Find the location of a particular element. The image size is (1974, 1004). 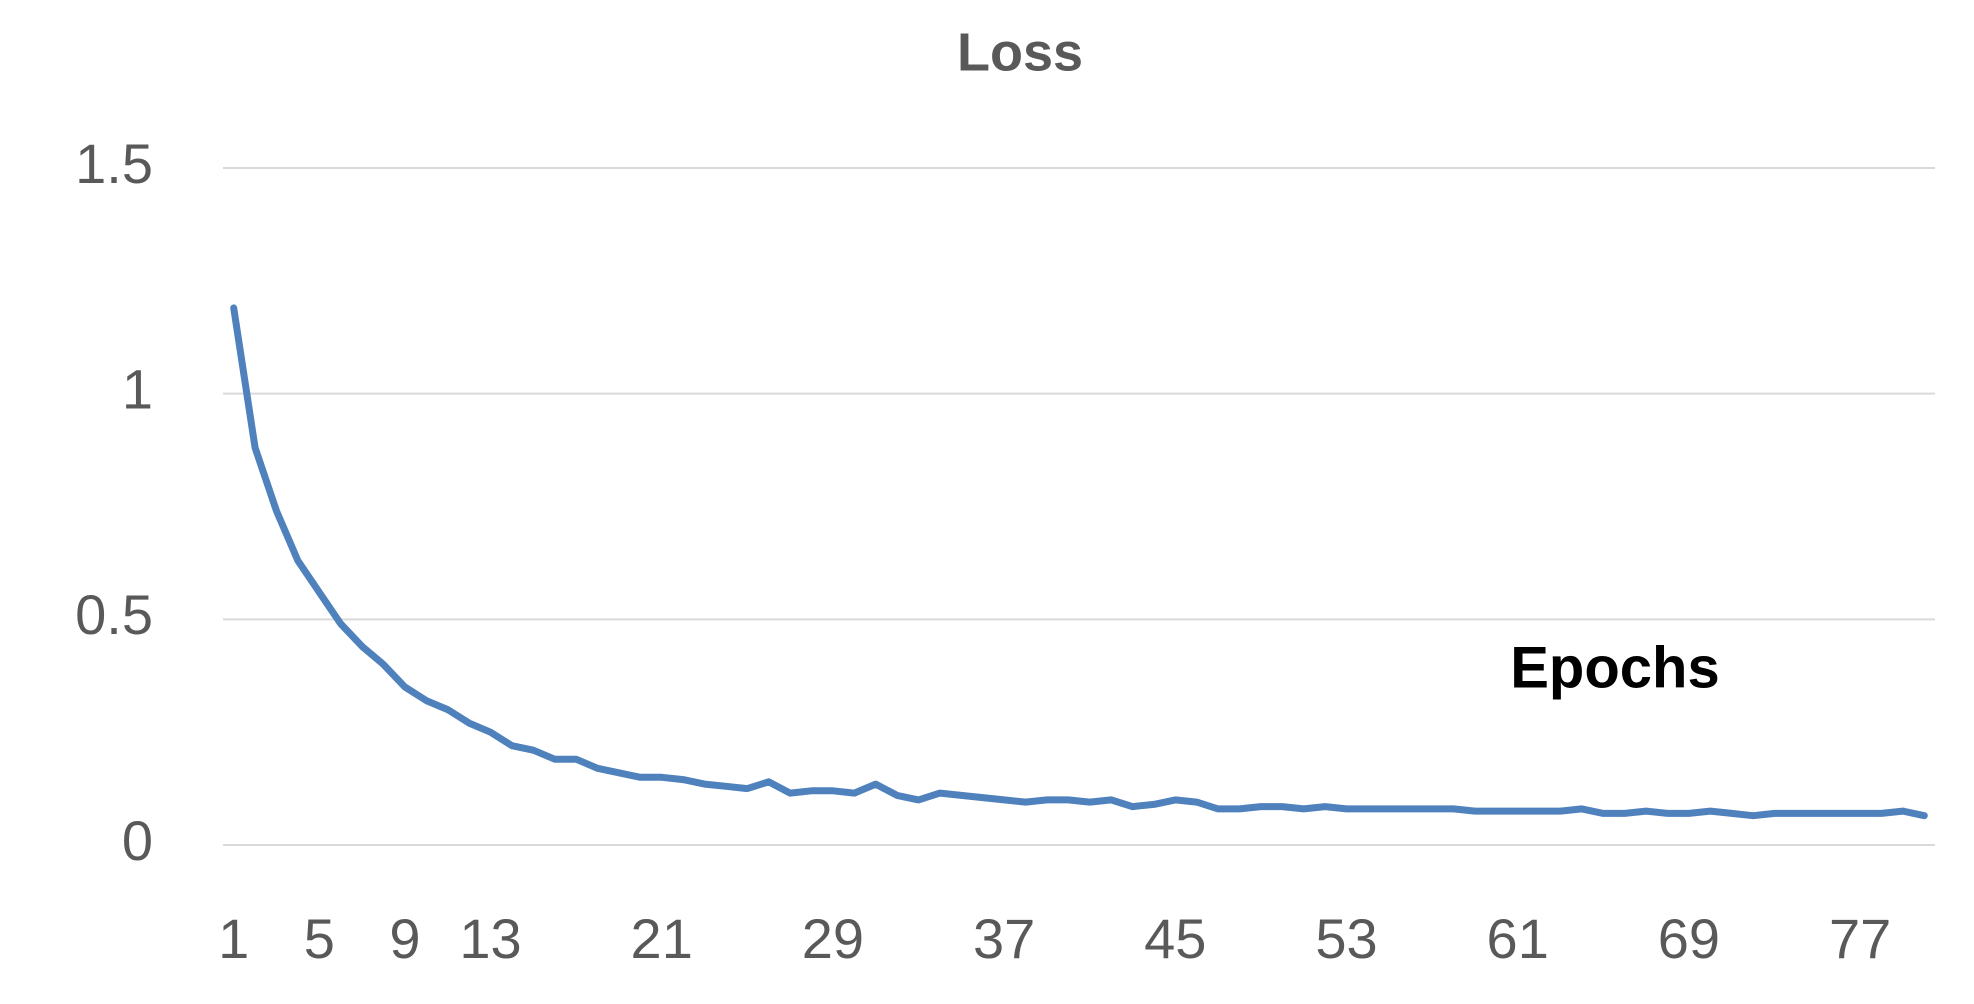

x-tick-label: 21 is located at coordinates (662, 938).